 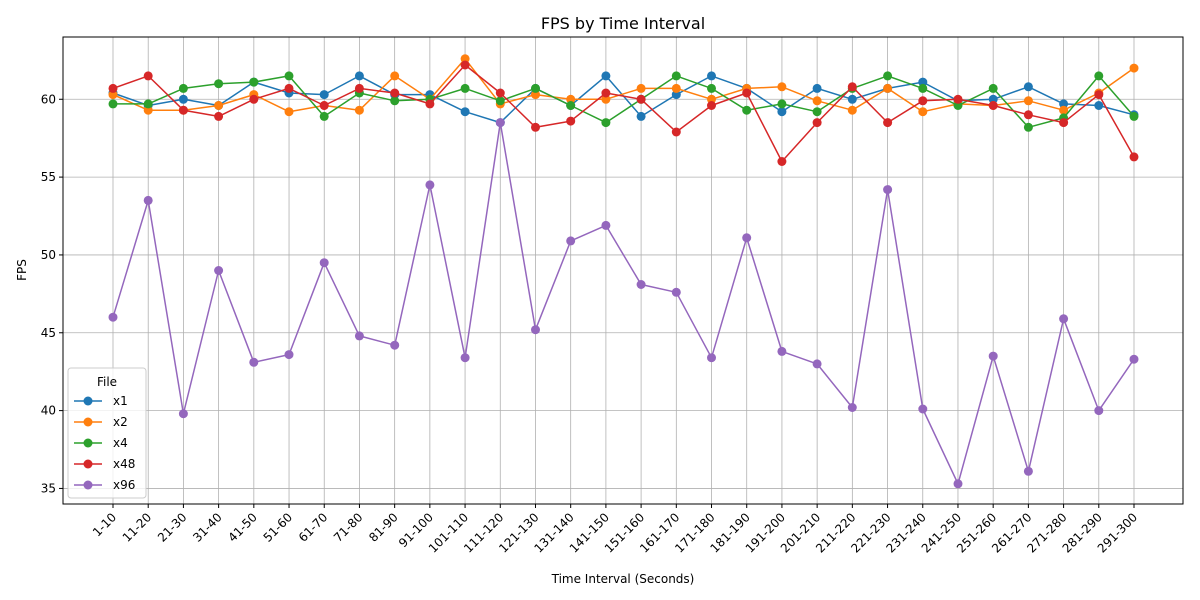 What do you see at coordinates (101, 401) in the screenshot?
I see `legend-entry-x1: x1` at bounding box center [101, 401].